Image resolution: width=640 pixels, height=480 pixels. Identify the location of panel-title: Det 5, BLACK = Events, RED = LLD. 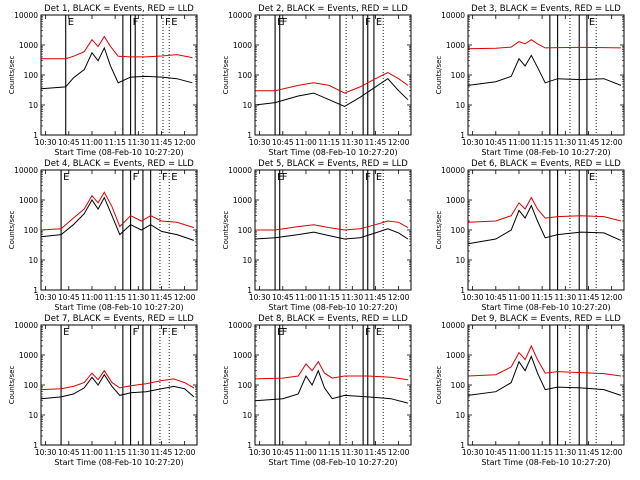
(333, 164).